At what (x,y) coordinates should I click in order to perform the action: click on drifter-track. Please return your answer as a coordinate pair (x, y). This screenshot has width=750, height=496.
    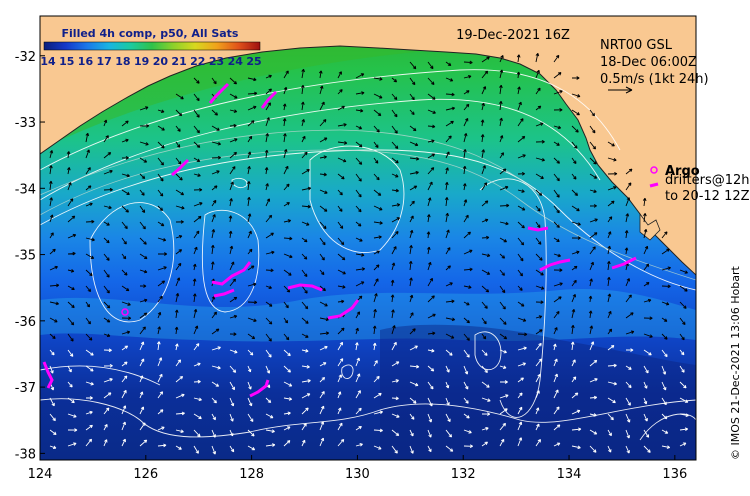
    Looking at the image, I should click on (259, 388).